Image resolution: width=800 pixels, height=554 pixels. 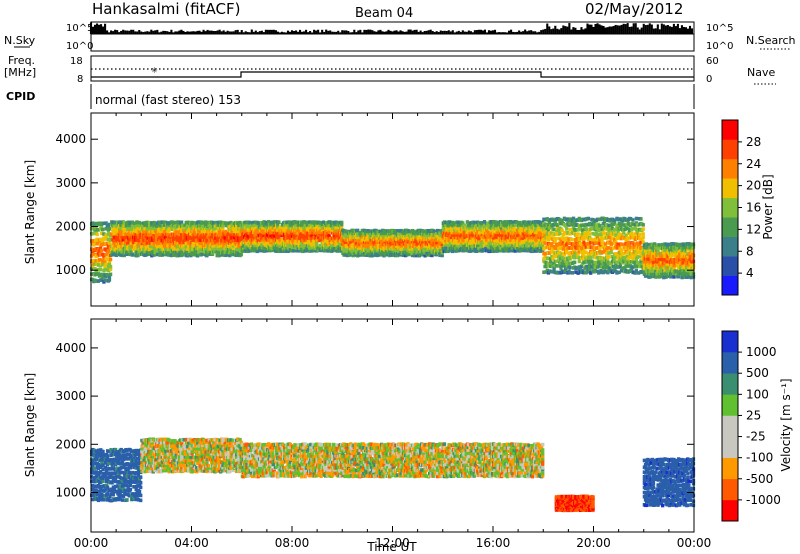 I want to click on freq-label-1: Freq., so click(x=21, y=60).